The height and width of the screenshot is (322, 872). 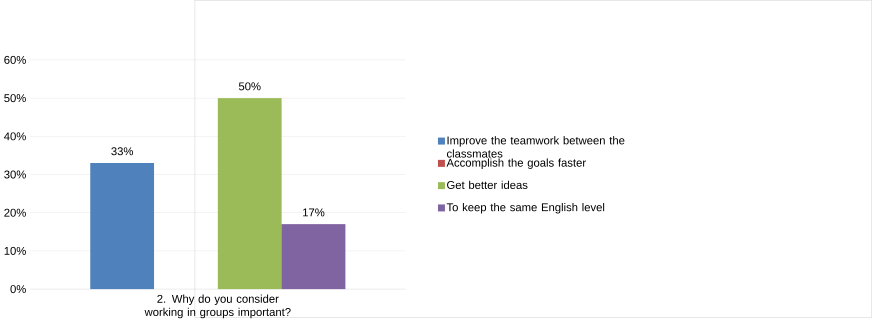 What do you see at coordinates (217, 306) in the screenshot?
I see `x-tick-label: 2. Why do you consider working in groups important?` at bounding box center [217, 306].